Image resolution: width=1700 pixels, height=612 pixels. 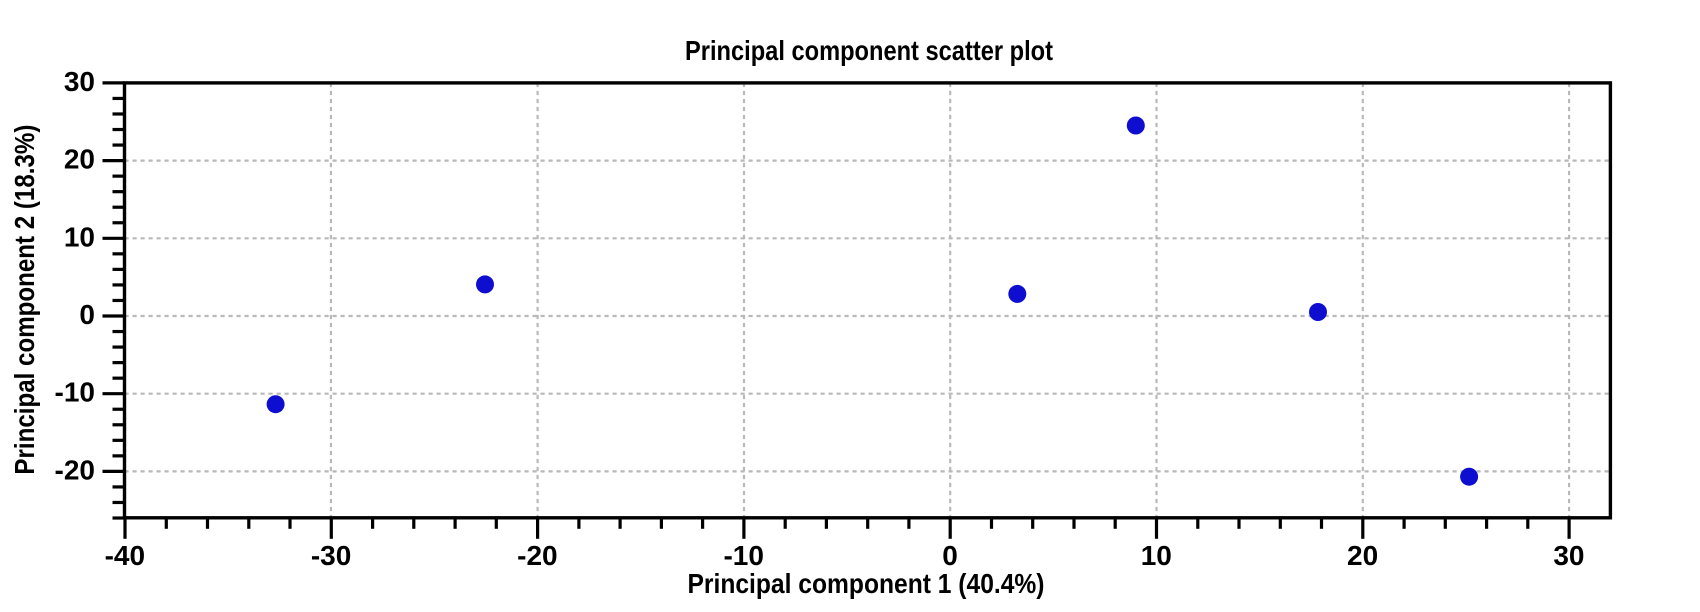 What do you see at coordinates (869, 50) in the screenshot?
I see `svg-text:Principal component scatter pl: Principal component scatter plot` at bounding box center [869, 50].